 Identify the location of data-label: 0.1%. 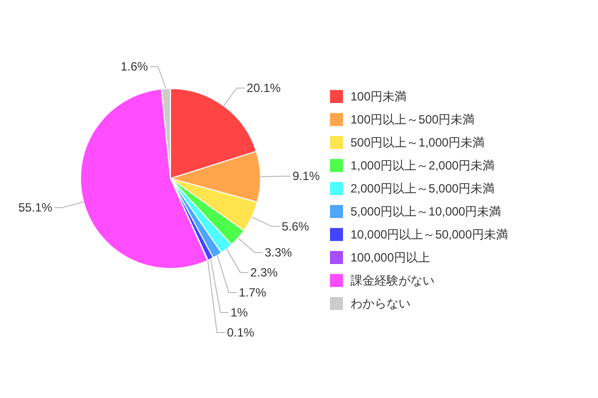
(240, 332).